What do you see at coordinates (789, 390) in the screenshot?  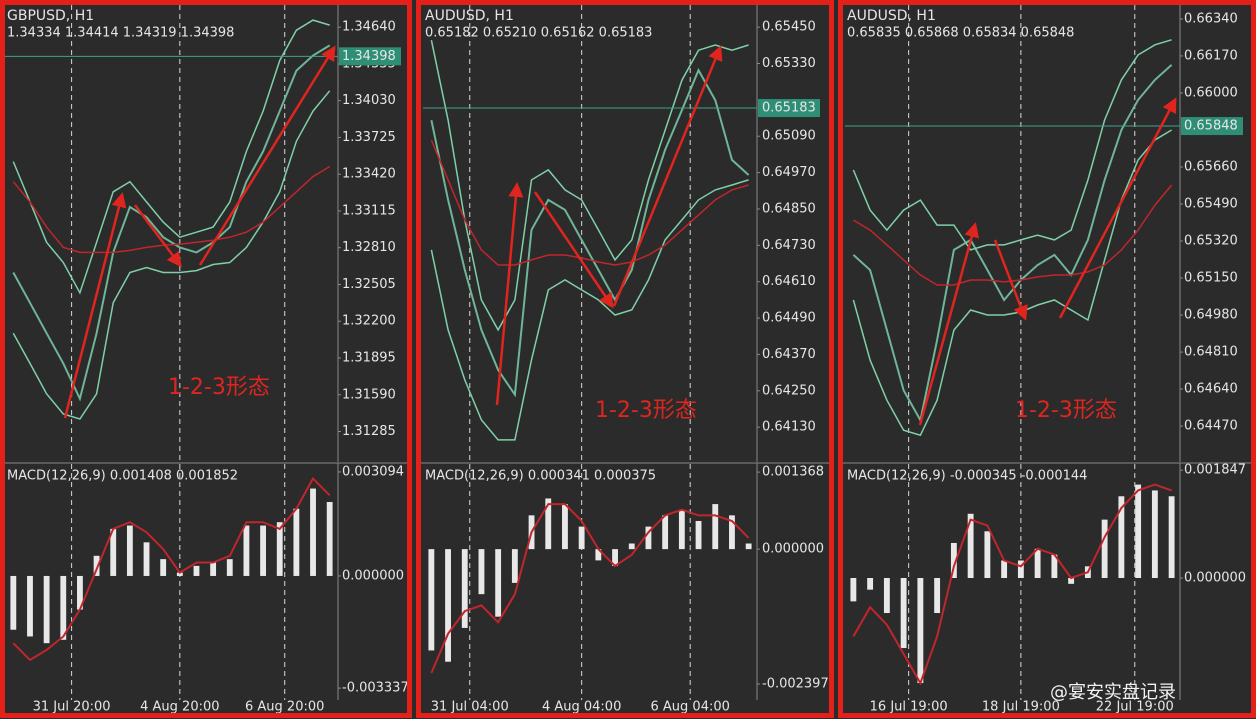 I see `y-tick-label: 0.64250` at bounding box center [789, 390].